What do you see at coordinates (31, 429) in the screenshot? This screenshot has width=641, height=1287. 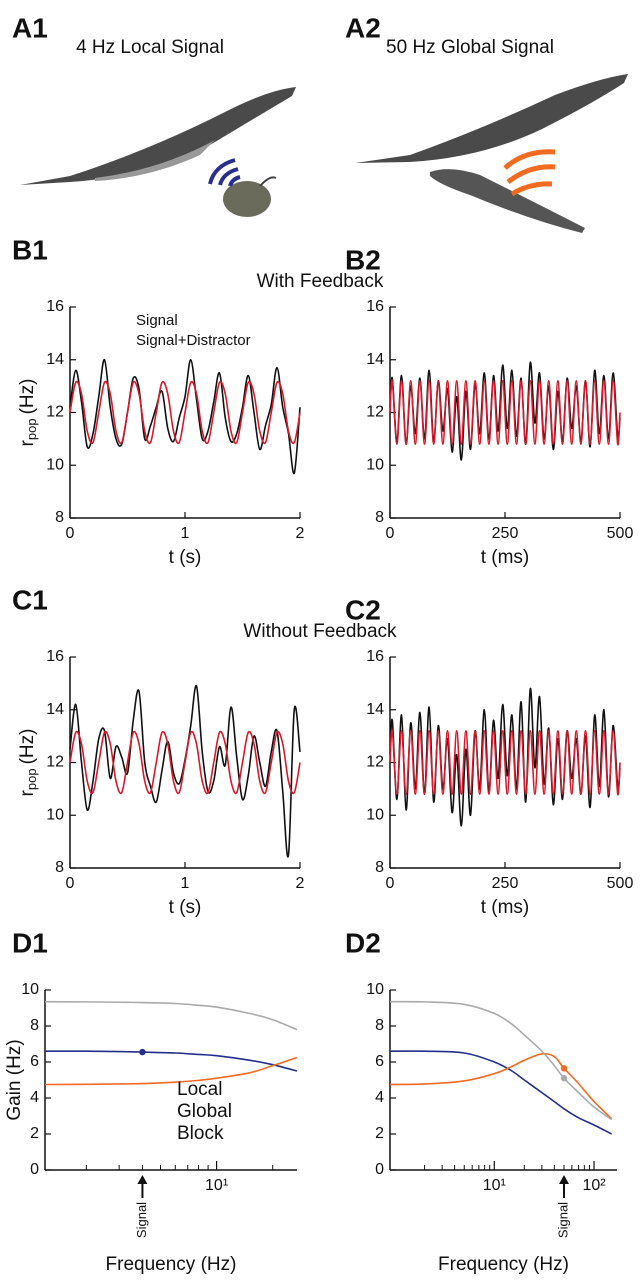 I see `y-axis-label-part: pop` at bounding box center [31, 429].